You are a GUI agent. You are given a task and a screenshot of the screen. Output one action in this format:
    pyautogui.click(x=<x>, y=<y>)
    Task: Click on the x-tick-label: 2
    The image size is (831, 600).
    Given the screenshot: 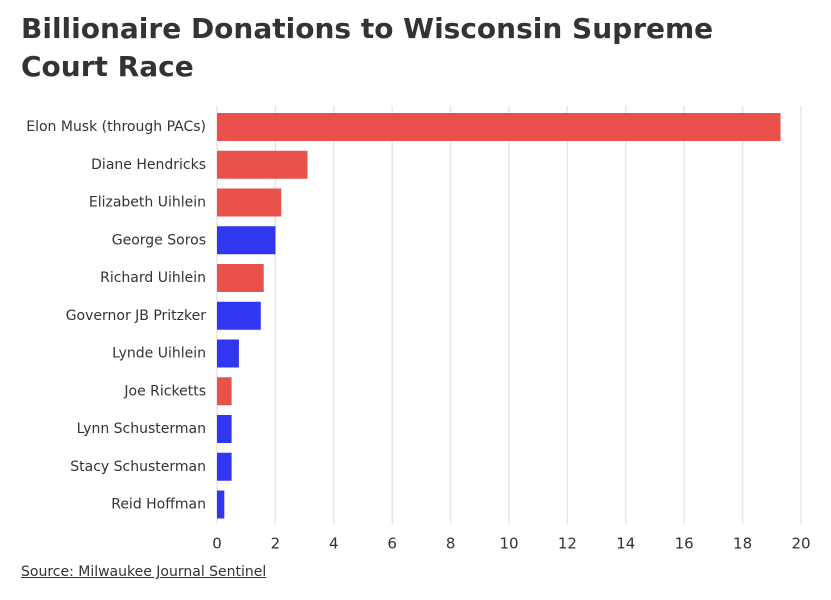 What is the action you would take?
    pyautogui.click(x=276, y=544)
    